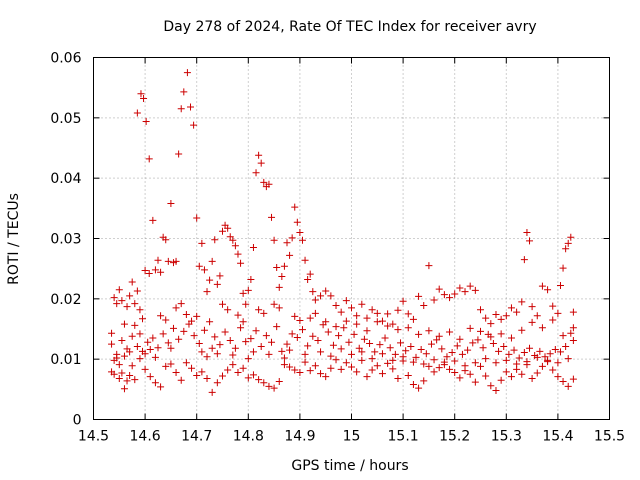 This screenshot has height=480, width=640. I want to click on x-tick-label: 15.3, so click(506, 437).